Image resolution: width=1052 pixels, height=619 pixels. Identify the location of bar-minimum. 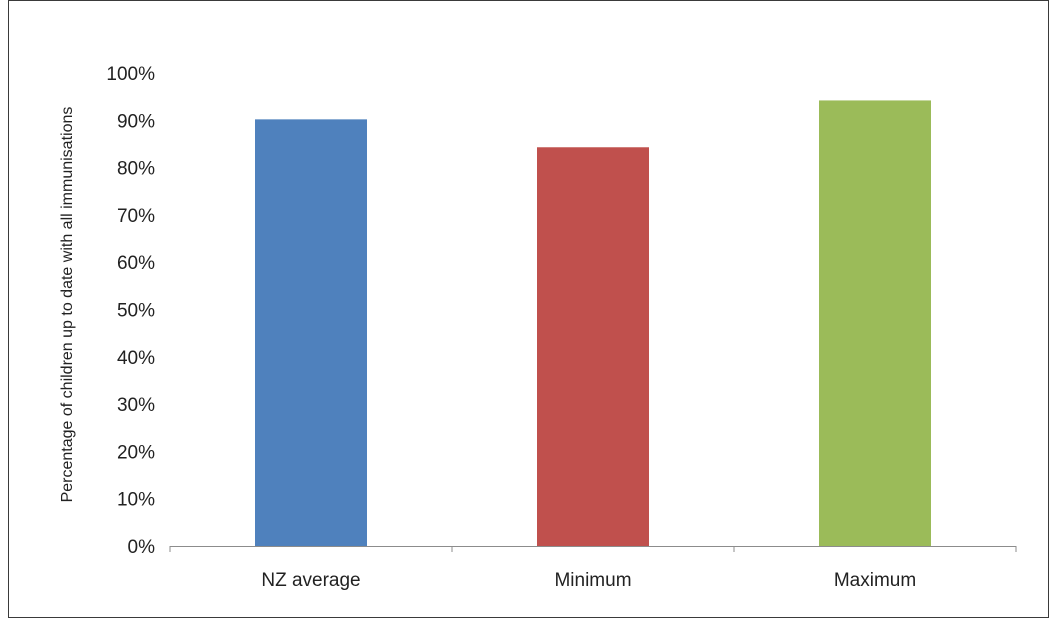
(593, 347).